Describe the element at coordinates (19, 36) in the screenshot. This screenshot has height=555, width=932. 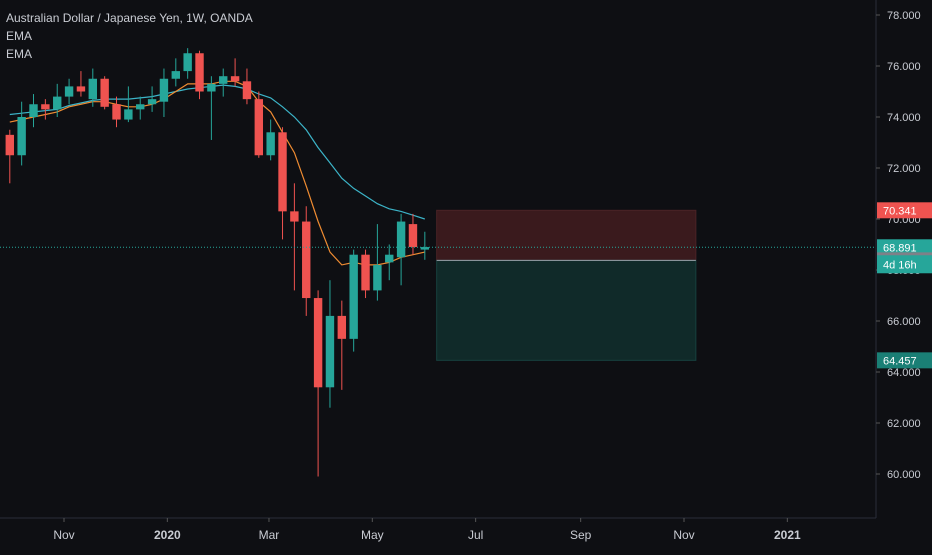
I see `ema-legend-1: EMA` at that location.